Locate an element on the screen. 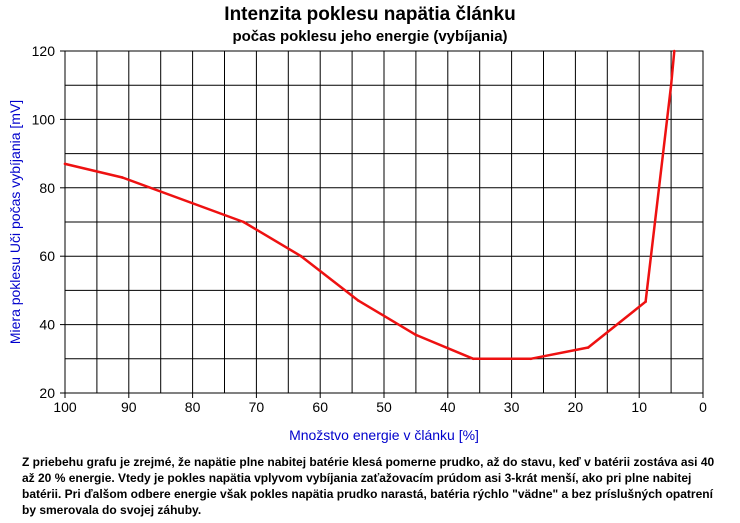 The image size is (740, 523). y-tick-label: 20 is located at coordinates (47, 393).